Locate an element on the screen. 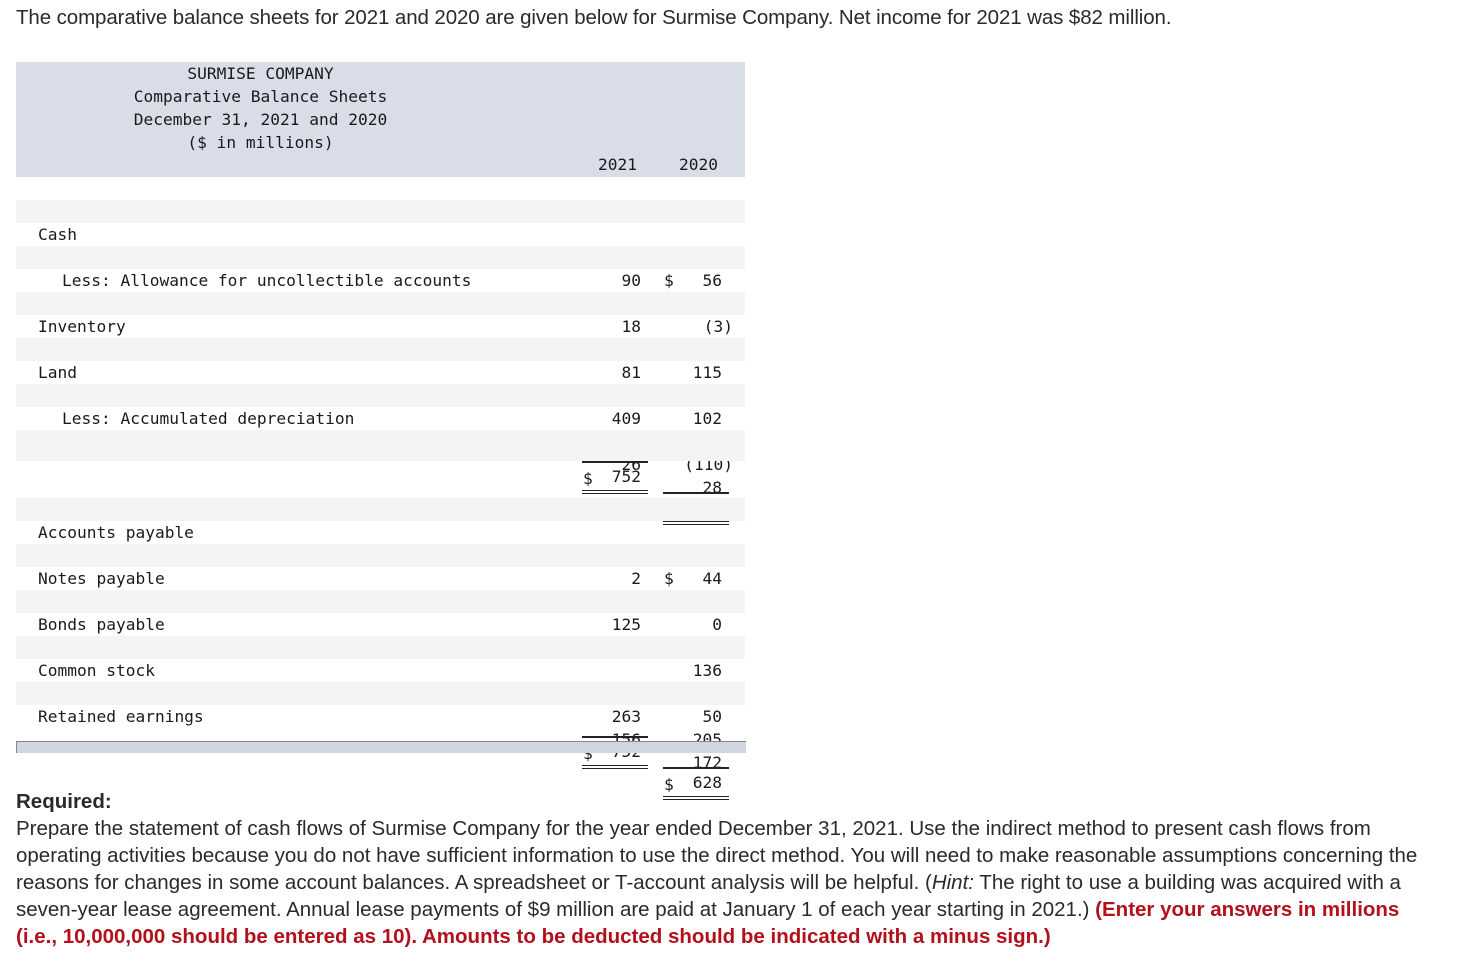  section-heading-assets: Assets is located at coordinates (380, 199).